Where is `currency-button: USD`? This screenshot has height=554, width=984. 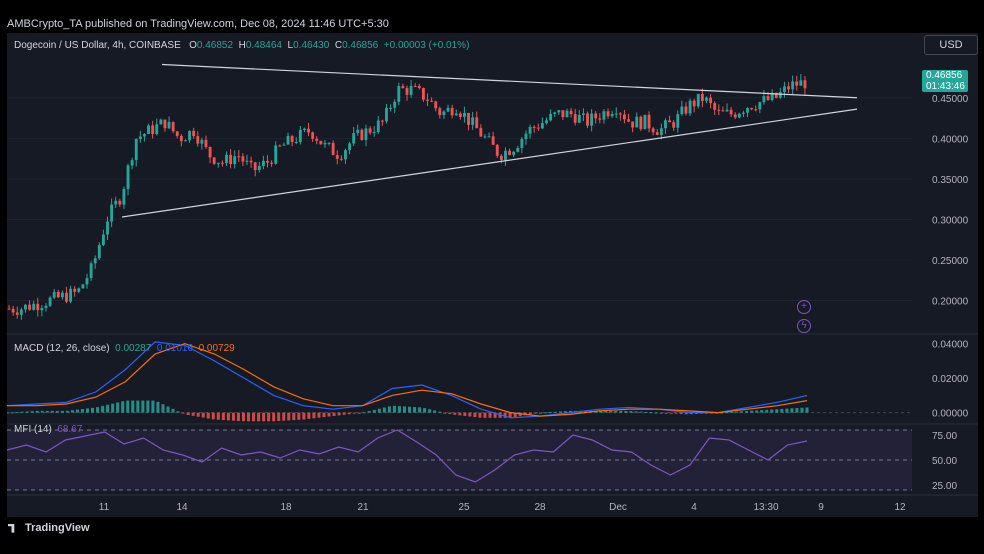
currency-button: USD is located at coordinates (951, 45).